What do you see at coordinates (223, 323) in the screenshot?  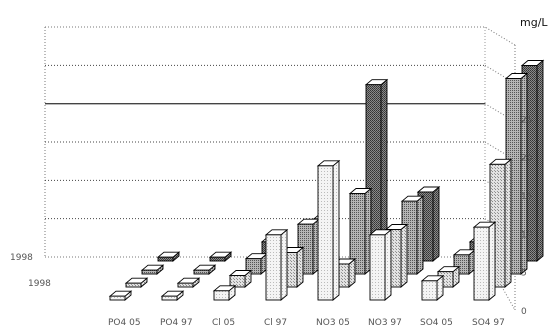 I see `category-label: Cl 05` at bounding box center [223, 323].